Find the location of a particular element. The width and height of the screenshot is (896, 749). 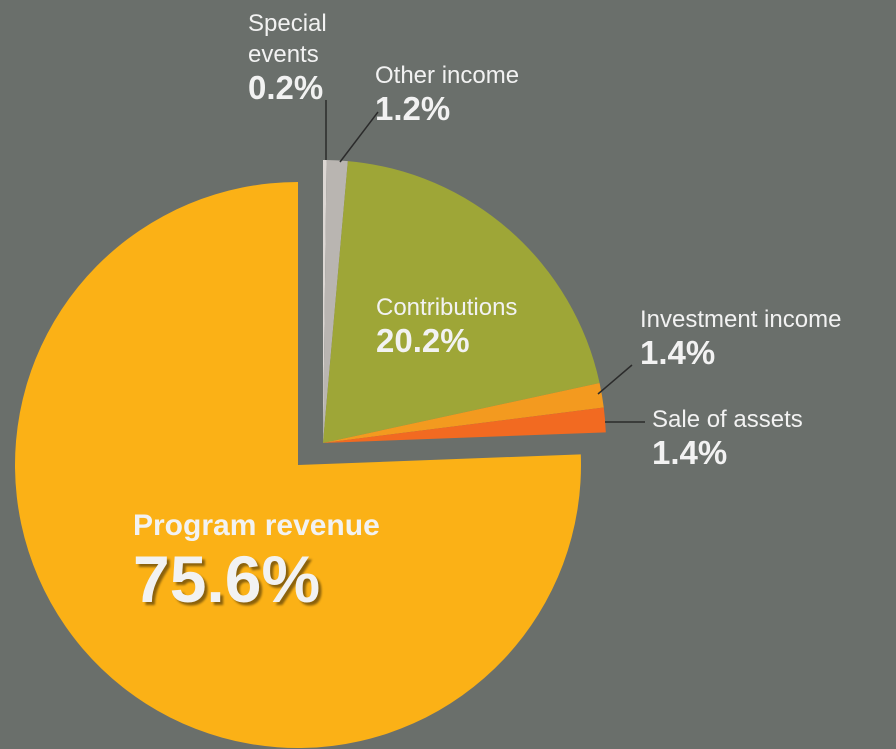

slice-label: Investment income 1.4% is located at coordinates (740, 337).